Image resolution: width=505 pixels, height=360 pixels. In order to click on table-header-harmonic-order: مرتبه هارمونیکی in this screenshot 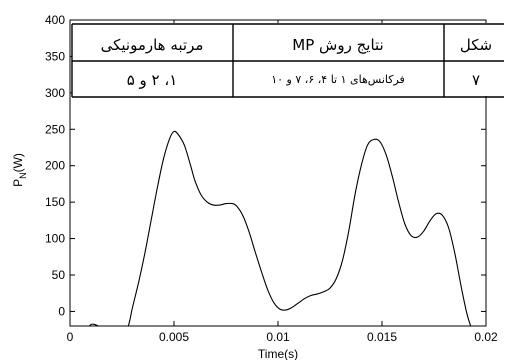, I will do `click(152, 45)`.